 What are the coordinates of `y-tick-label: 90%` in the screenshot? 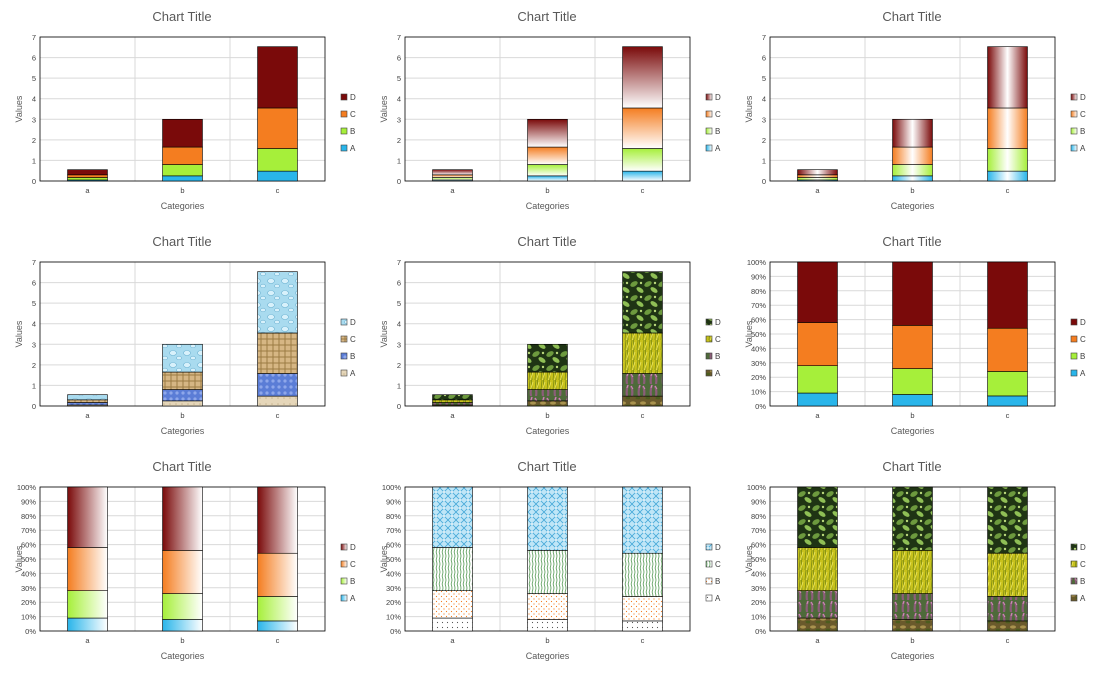 It's located at (28, 501).